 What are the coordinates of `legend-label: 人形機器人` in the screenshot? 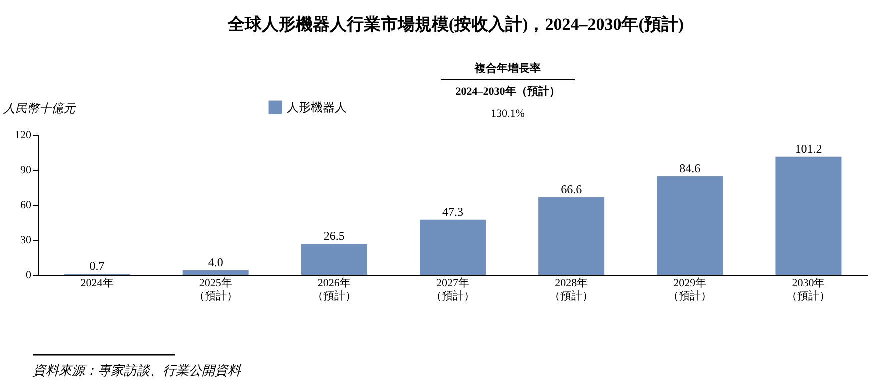 It's located at (317, 107).